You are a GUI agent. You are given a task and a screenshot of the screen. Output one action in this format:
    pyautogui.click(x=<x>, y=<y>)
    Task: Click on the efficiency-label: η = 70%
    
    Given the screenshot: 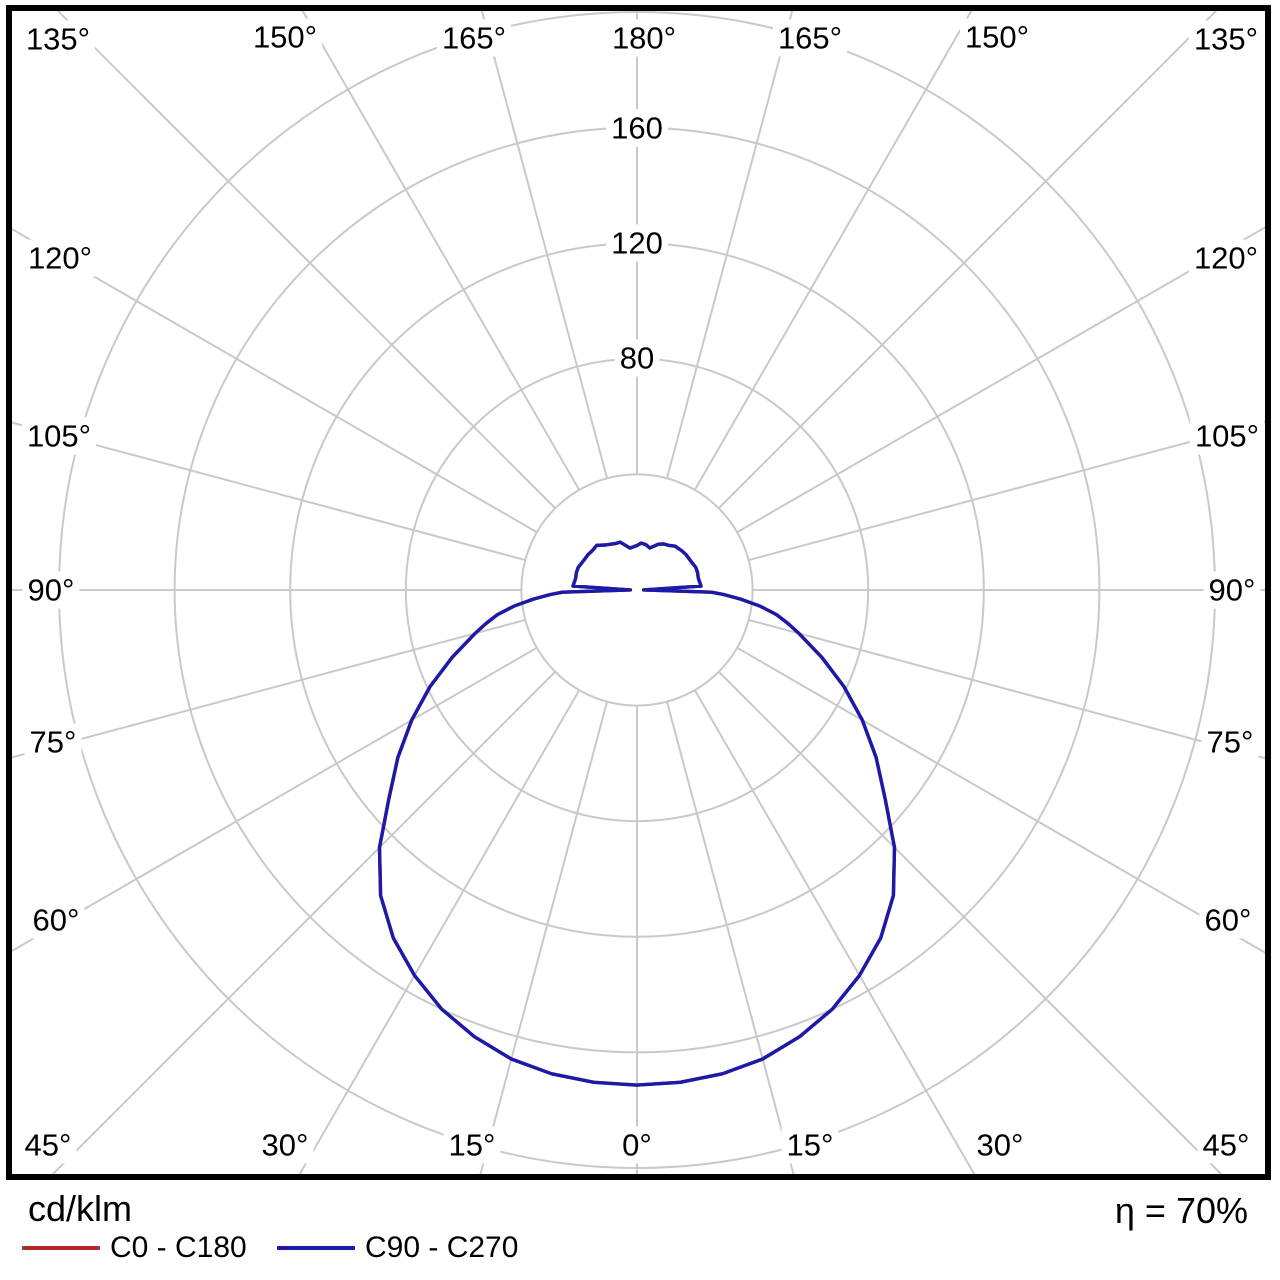 What is the action you would take?
    pyautogui.click(x=1181, y=1210)
    